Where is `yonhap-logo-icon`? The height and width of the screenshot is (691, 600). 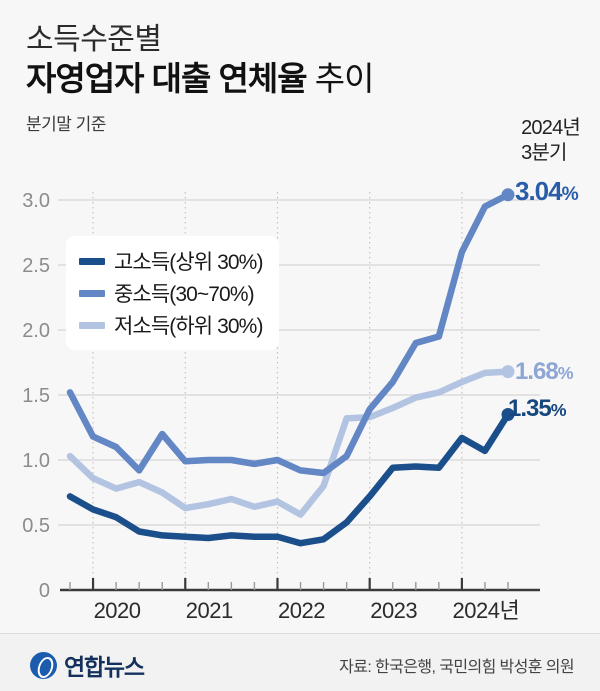 yonhap-logo-icon is located at coordinates (43, 665).